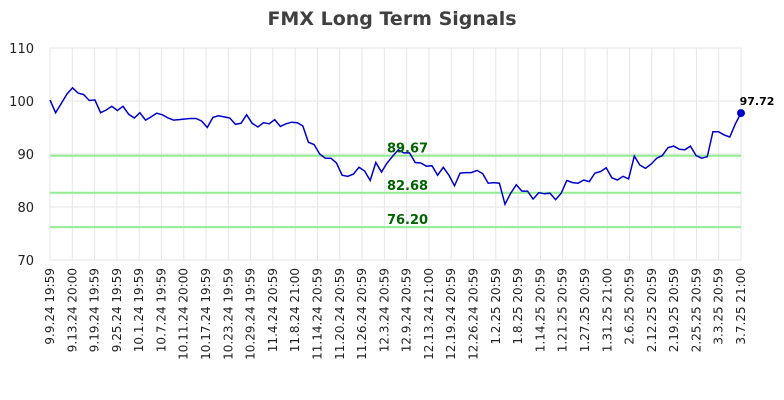  Describe the element at coordinates (674, 310) in the screenshot. I see `x-tick-label: 2.19.25 20:59` at that location.